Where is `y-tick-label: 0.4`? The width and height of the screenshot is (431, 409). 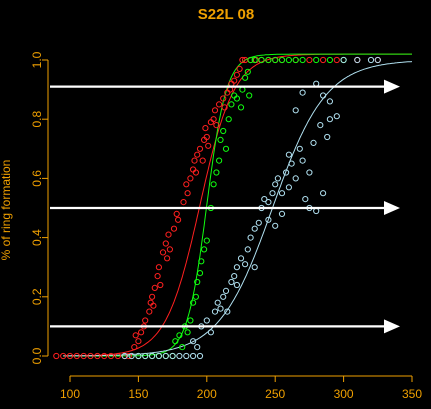
y-tick-label: 0.4 is located at coordinates (37, 237).